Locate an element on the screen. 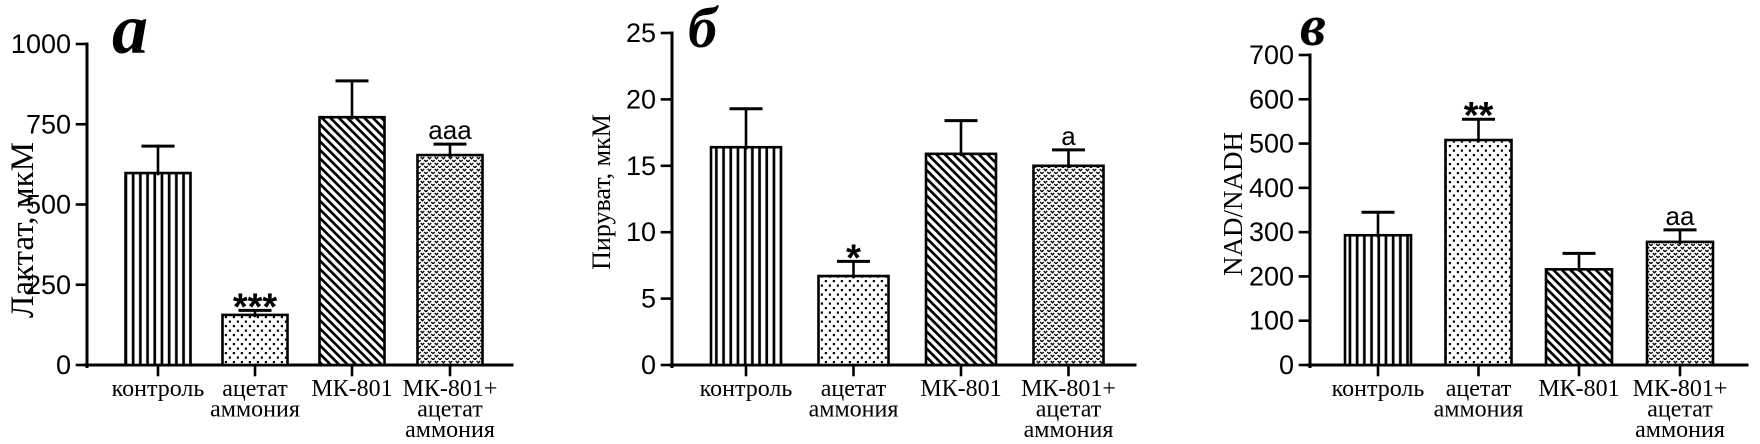  y-tick-label: 100 is located at coordinates (1271, 321).